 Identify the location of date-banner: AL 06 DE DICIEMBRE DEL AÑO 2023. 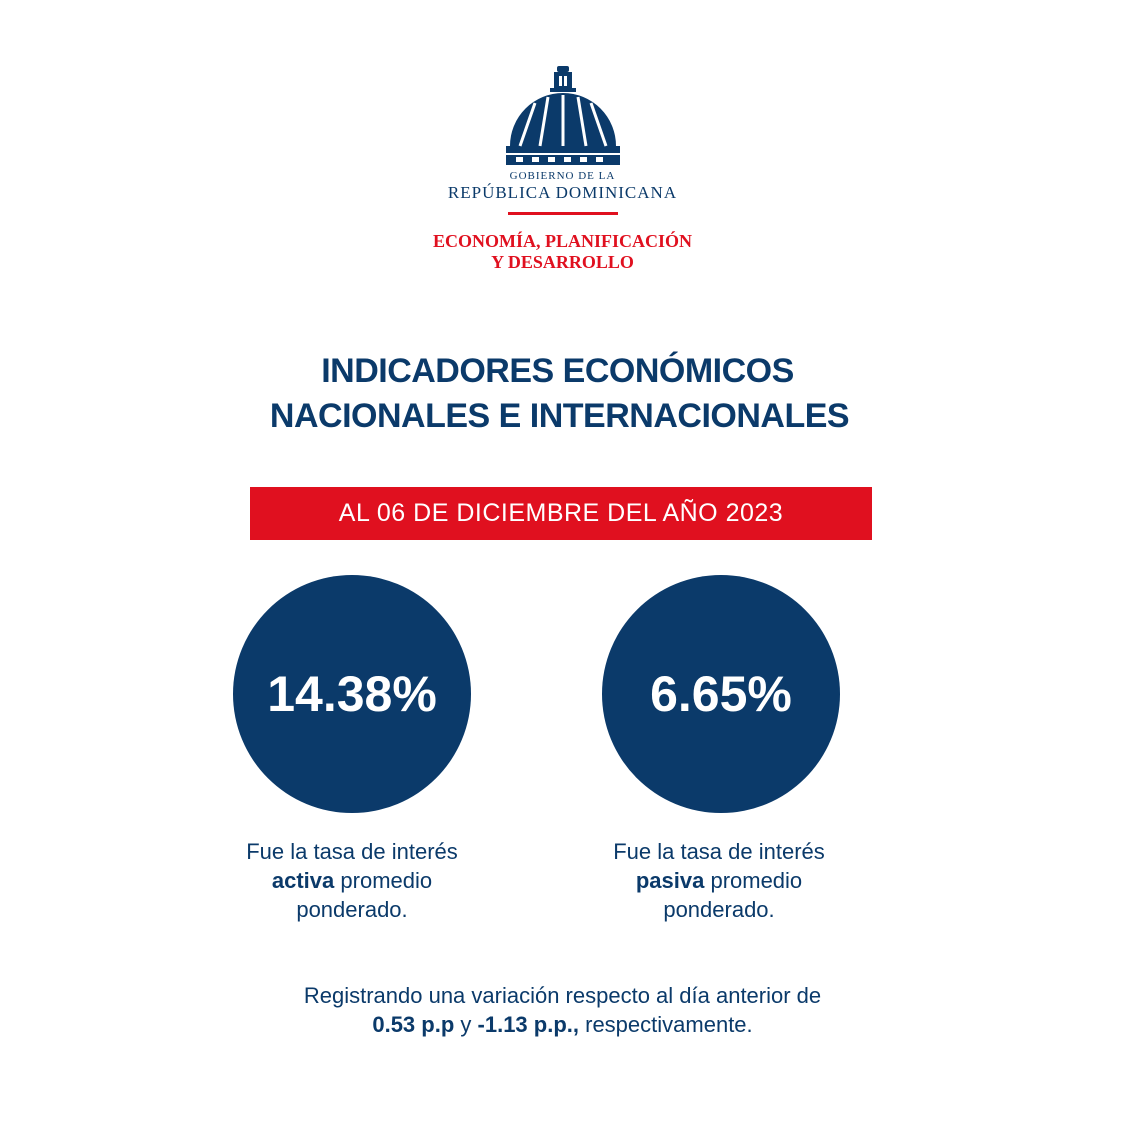
(561, 513).